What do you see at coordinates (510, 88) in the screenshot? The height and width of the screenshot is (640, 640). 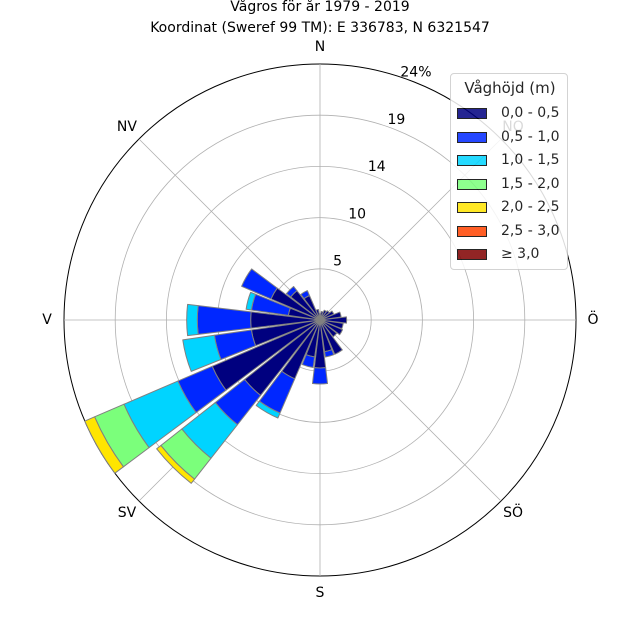 I see `legend-title: Våghöjd (m)` at bounding box center [510, 88].